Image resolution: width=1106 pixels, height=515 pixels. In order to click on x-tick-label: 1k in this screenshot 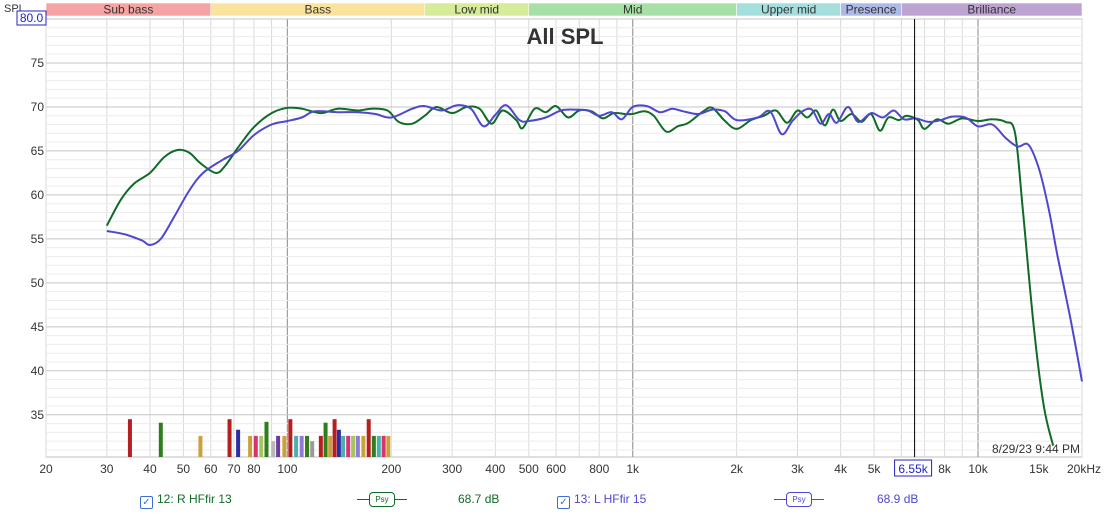, I will do `click(633, 469)`.